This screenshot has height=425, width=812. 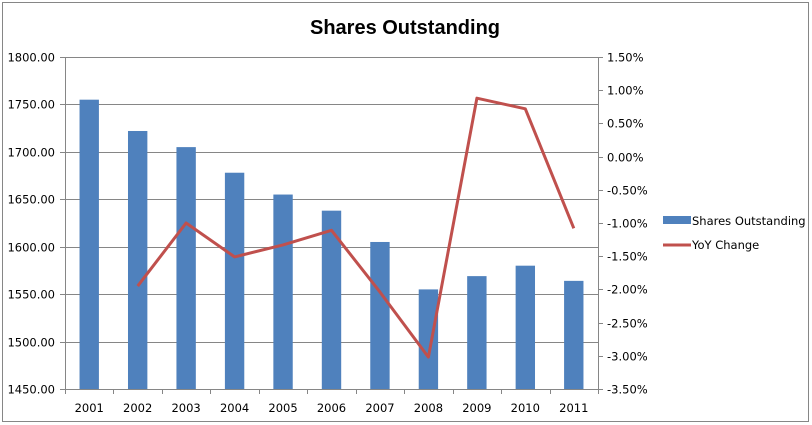 What do you see at coordinates (625, 58) in the screenshot?
I see `right-axis-label: 1.50%` at bounding box center [625, 58].